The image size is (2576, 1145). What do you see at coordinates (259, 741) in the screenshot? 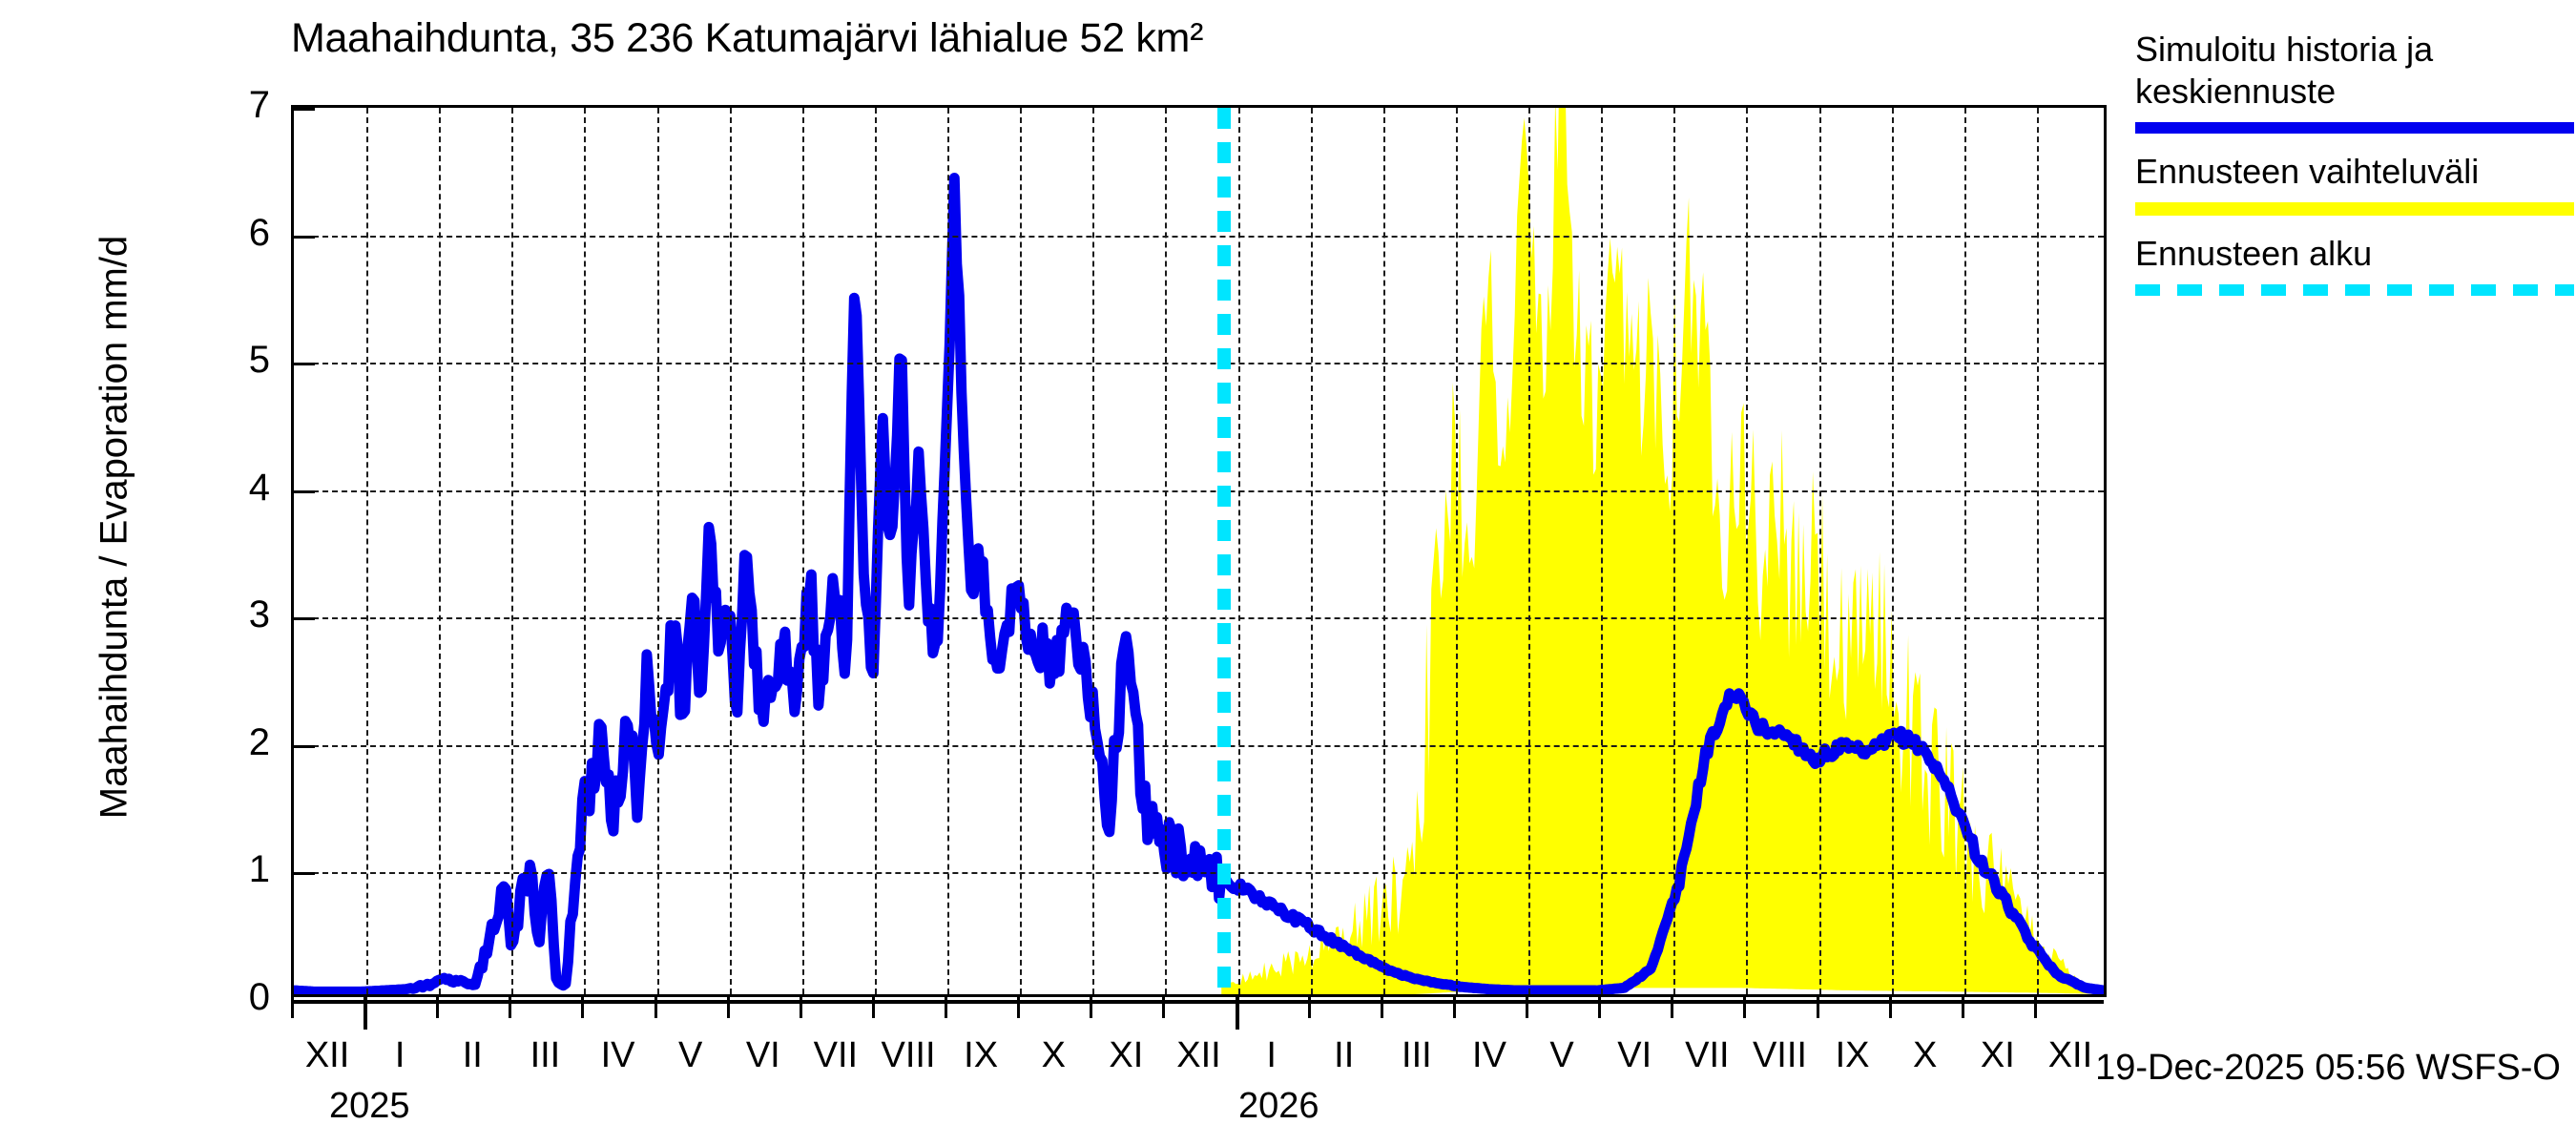
I see `y-tick-label: 2` at bounding box center [259, 741].